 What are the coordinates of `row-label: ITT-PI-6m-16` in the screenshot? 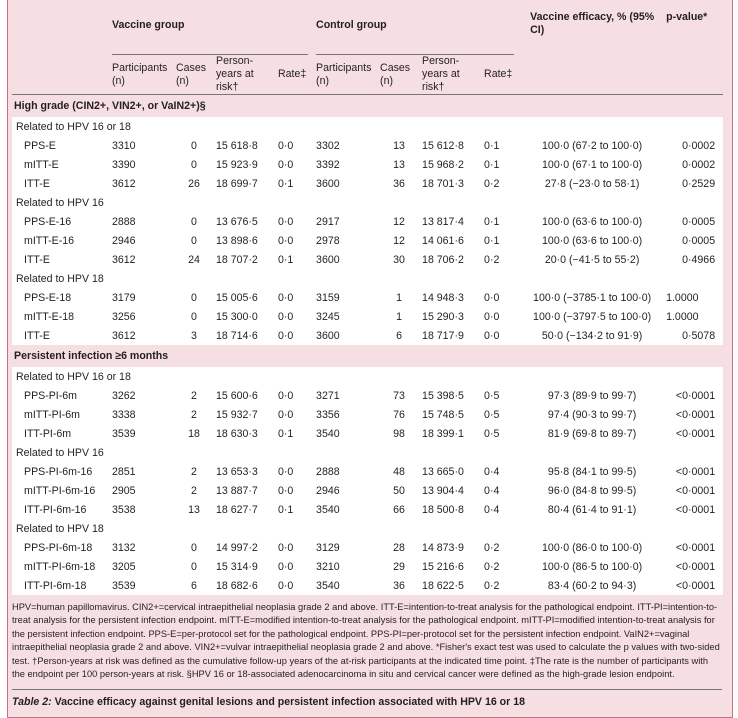 It's located at (62, 509).